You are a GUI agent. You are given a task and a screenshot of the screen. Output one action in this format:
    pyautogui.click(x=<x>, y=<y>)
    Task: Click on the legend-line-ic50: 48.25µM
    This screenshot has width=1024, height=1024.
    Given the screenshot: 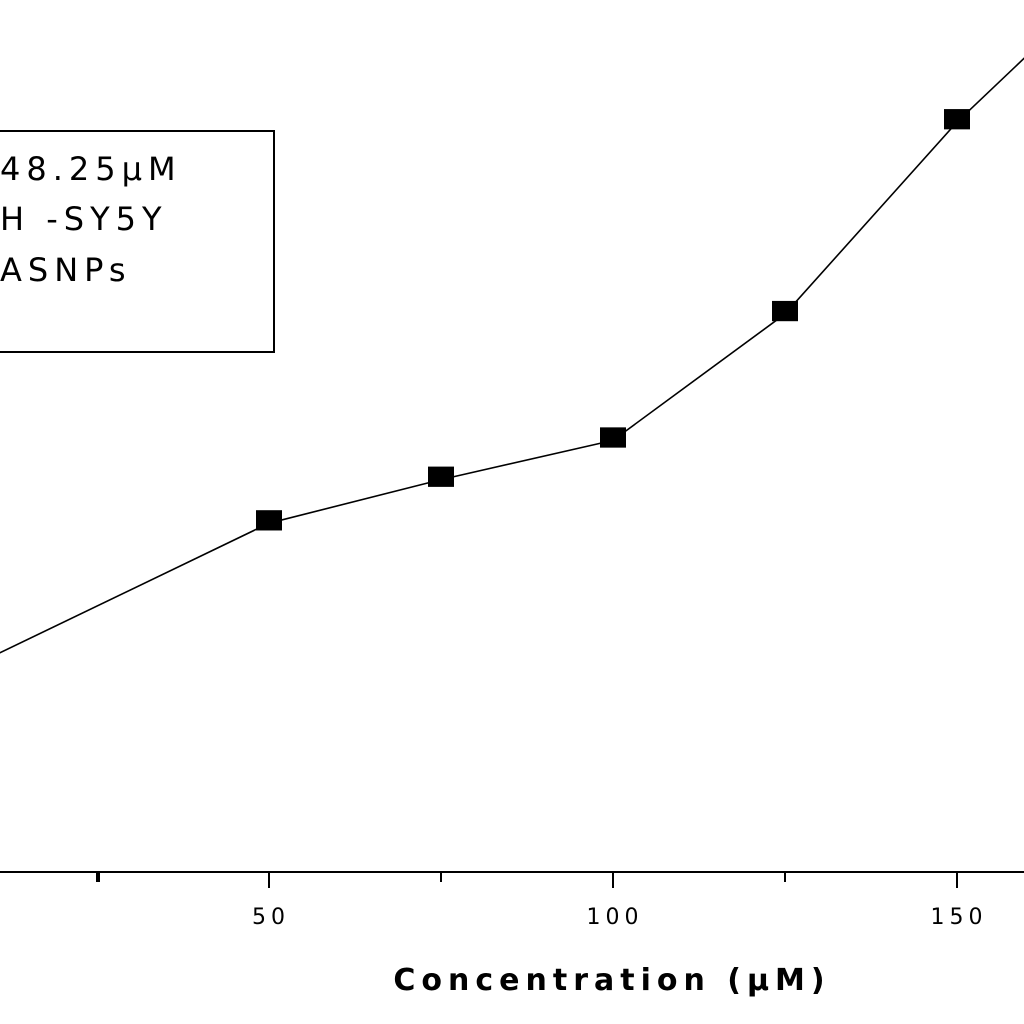 What is the action you would take?
    pyautogui.click(x=91, y=169)
    